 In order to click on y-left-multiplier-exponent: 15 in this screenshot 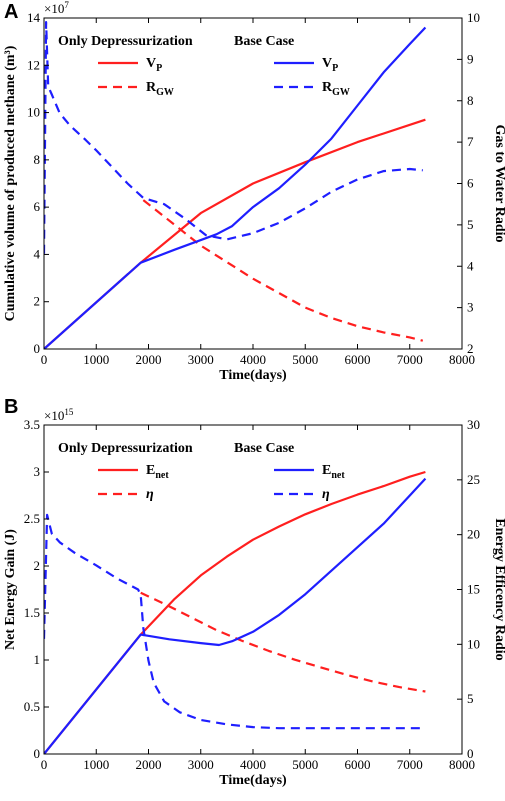, I will do `click(69, 412)`.